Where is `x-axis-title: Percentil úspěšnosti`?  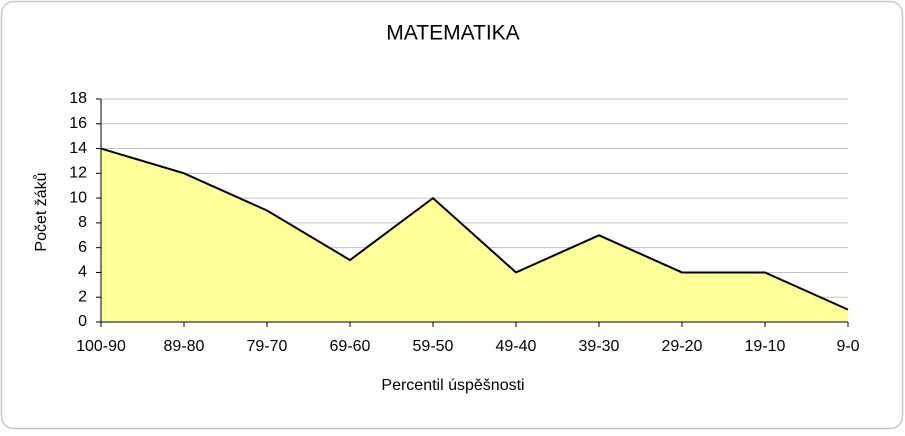 x-axis-title: Percentil úspěšnosti is located at coordinates (452, 385).